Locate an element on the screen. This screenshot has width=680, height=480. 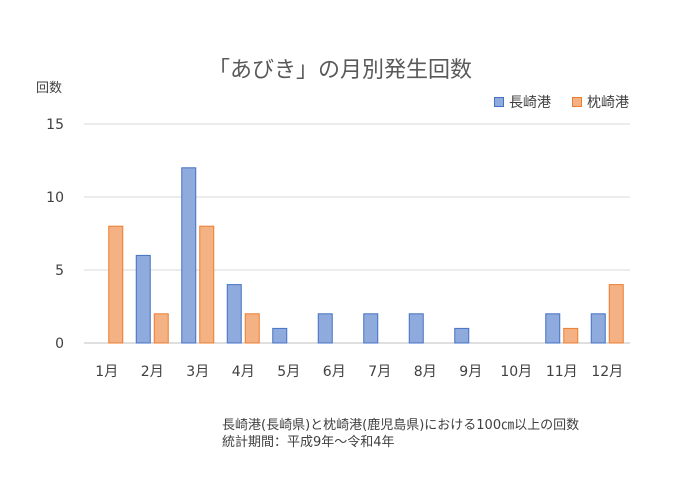
y-tick-label: 15 is located at coordinates (55, 125).